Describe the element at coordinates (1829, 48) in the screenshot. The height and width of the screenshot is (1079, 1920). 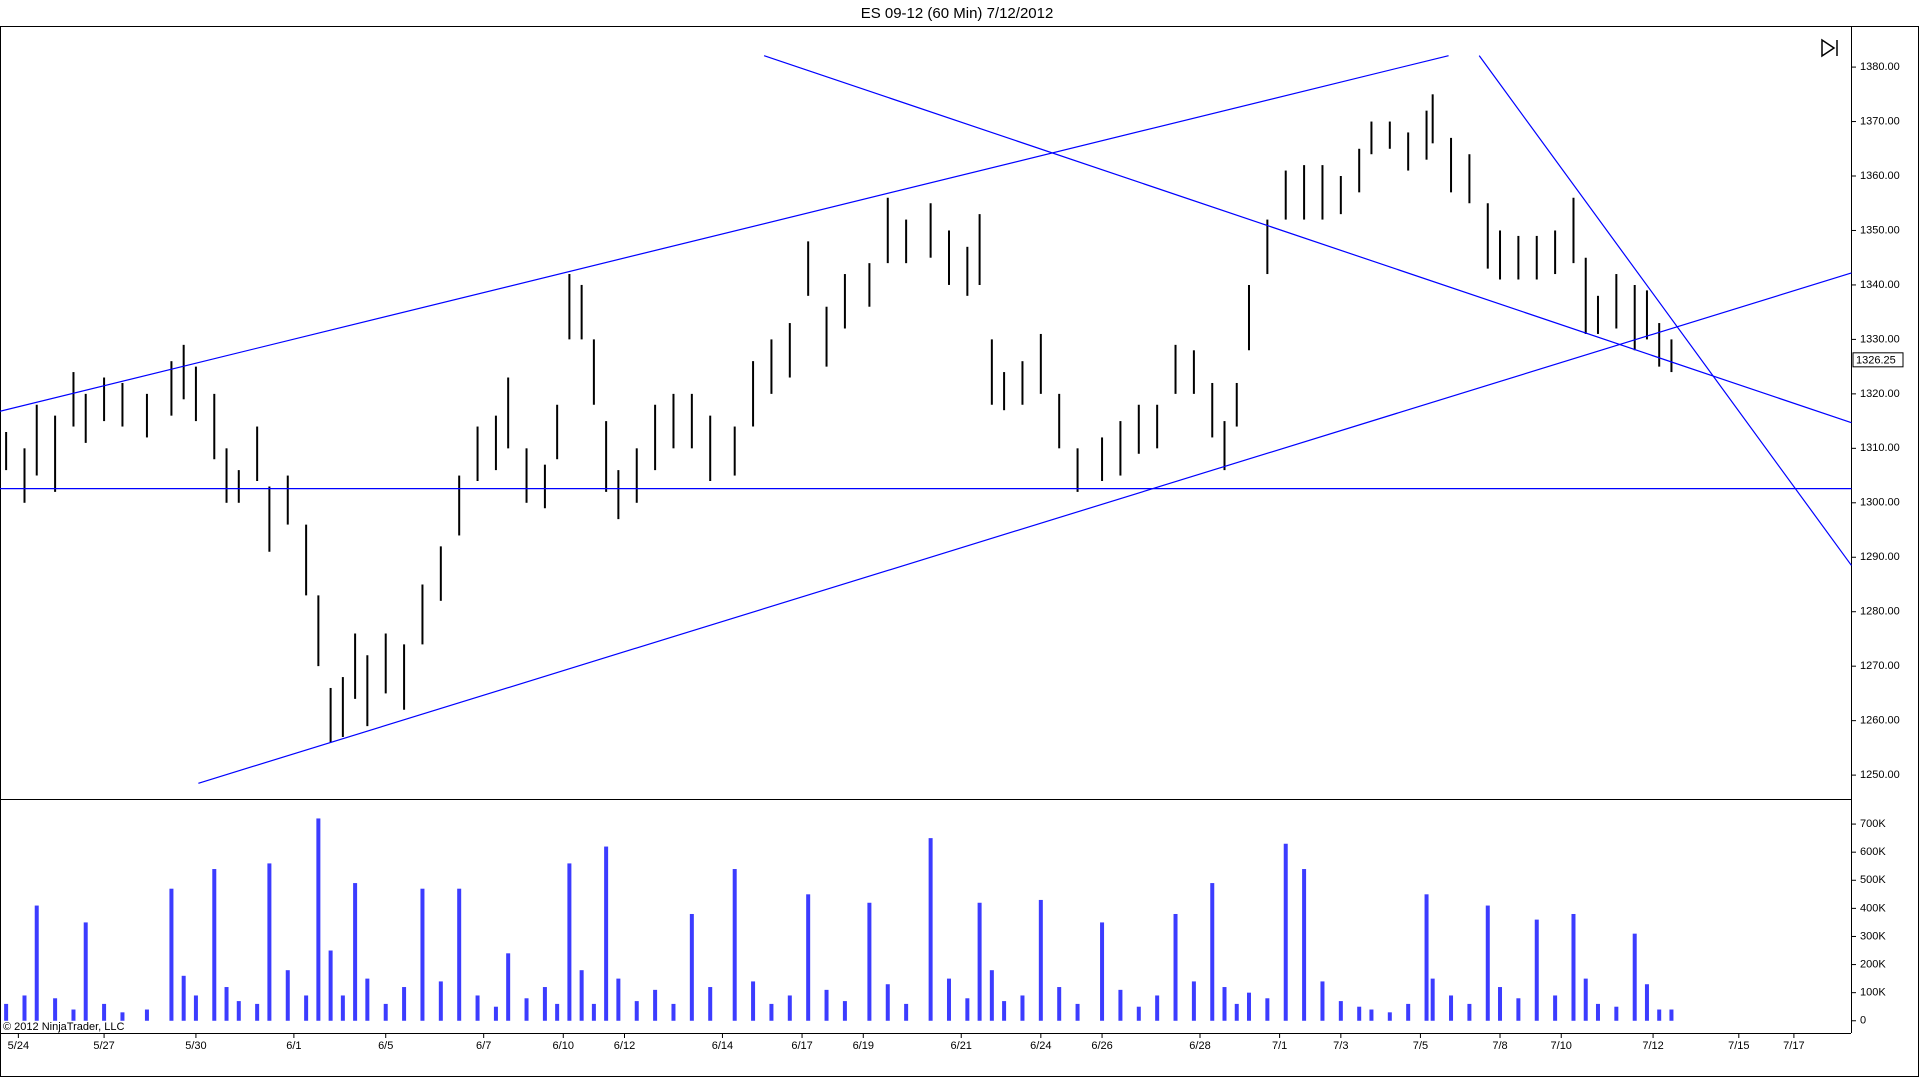
I see `scroll-end-icon` at that location.